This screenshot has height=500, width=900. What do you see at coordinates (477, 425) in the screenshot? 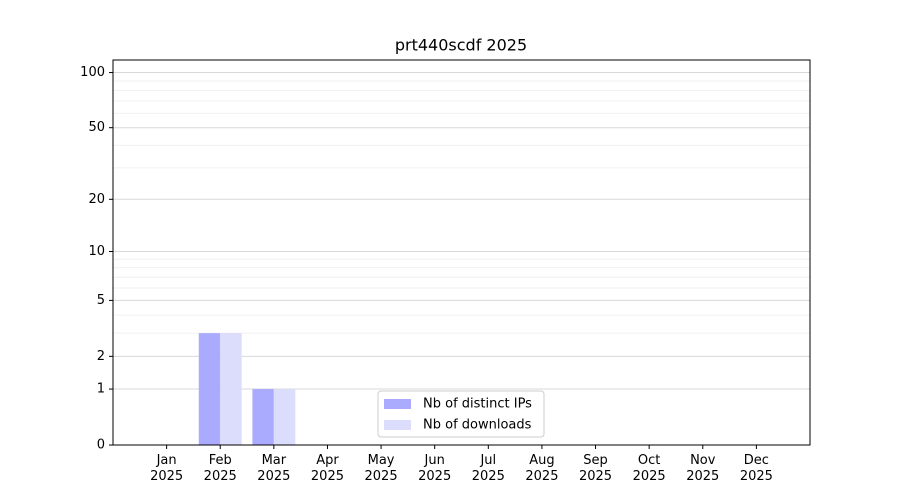
I see `legend-label: Nb of downloads` at bounding box center [477, 425].